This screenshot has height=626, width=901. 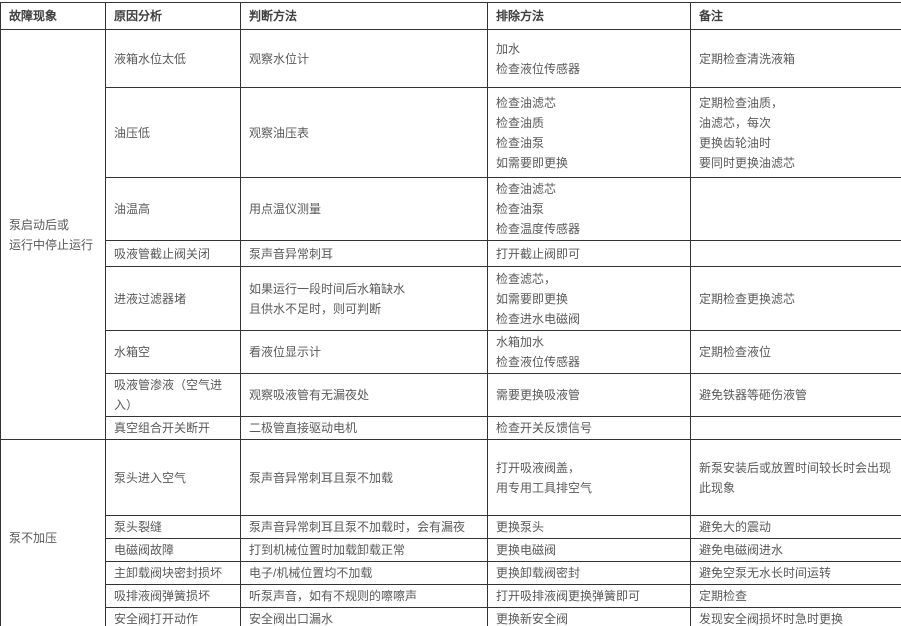 What do you see at coordinates (589, 596) in the screenshot?
I see `cell-fix: 打开吸排液阀更换弹簧即可` at bounding box center [589, 596].